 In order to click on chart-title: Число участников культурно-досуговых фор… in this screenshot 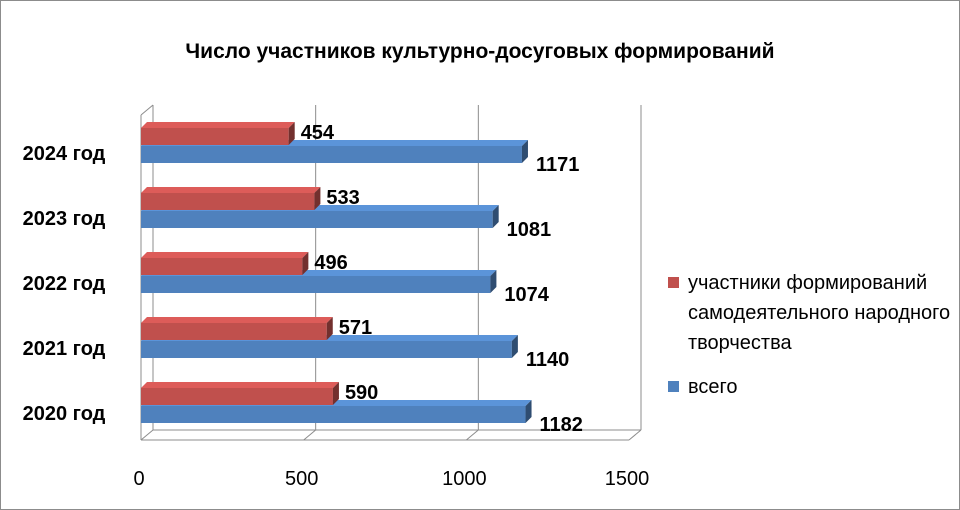, I will do `click(480, 51)`.